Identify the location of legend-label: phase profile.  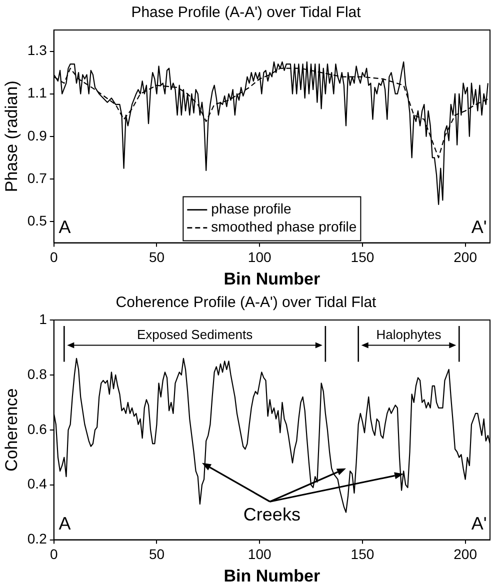
(251, 208).